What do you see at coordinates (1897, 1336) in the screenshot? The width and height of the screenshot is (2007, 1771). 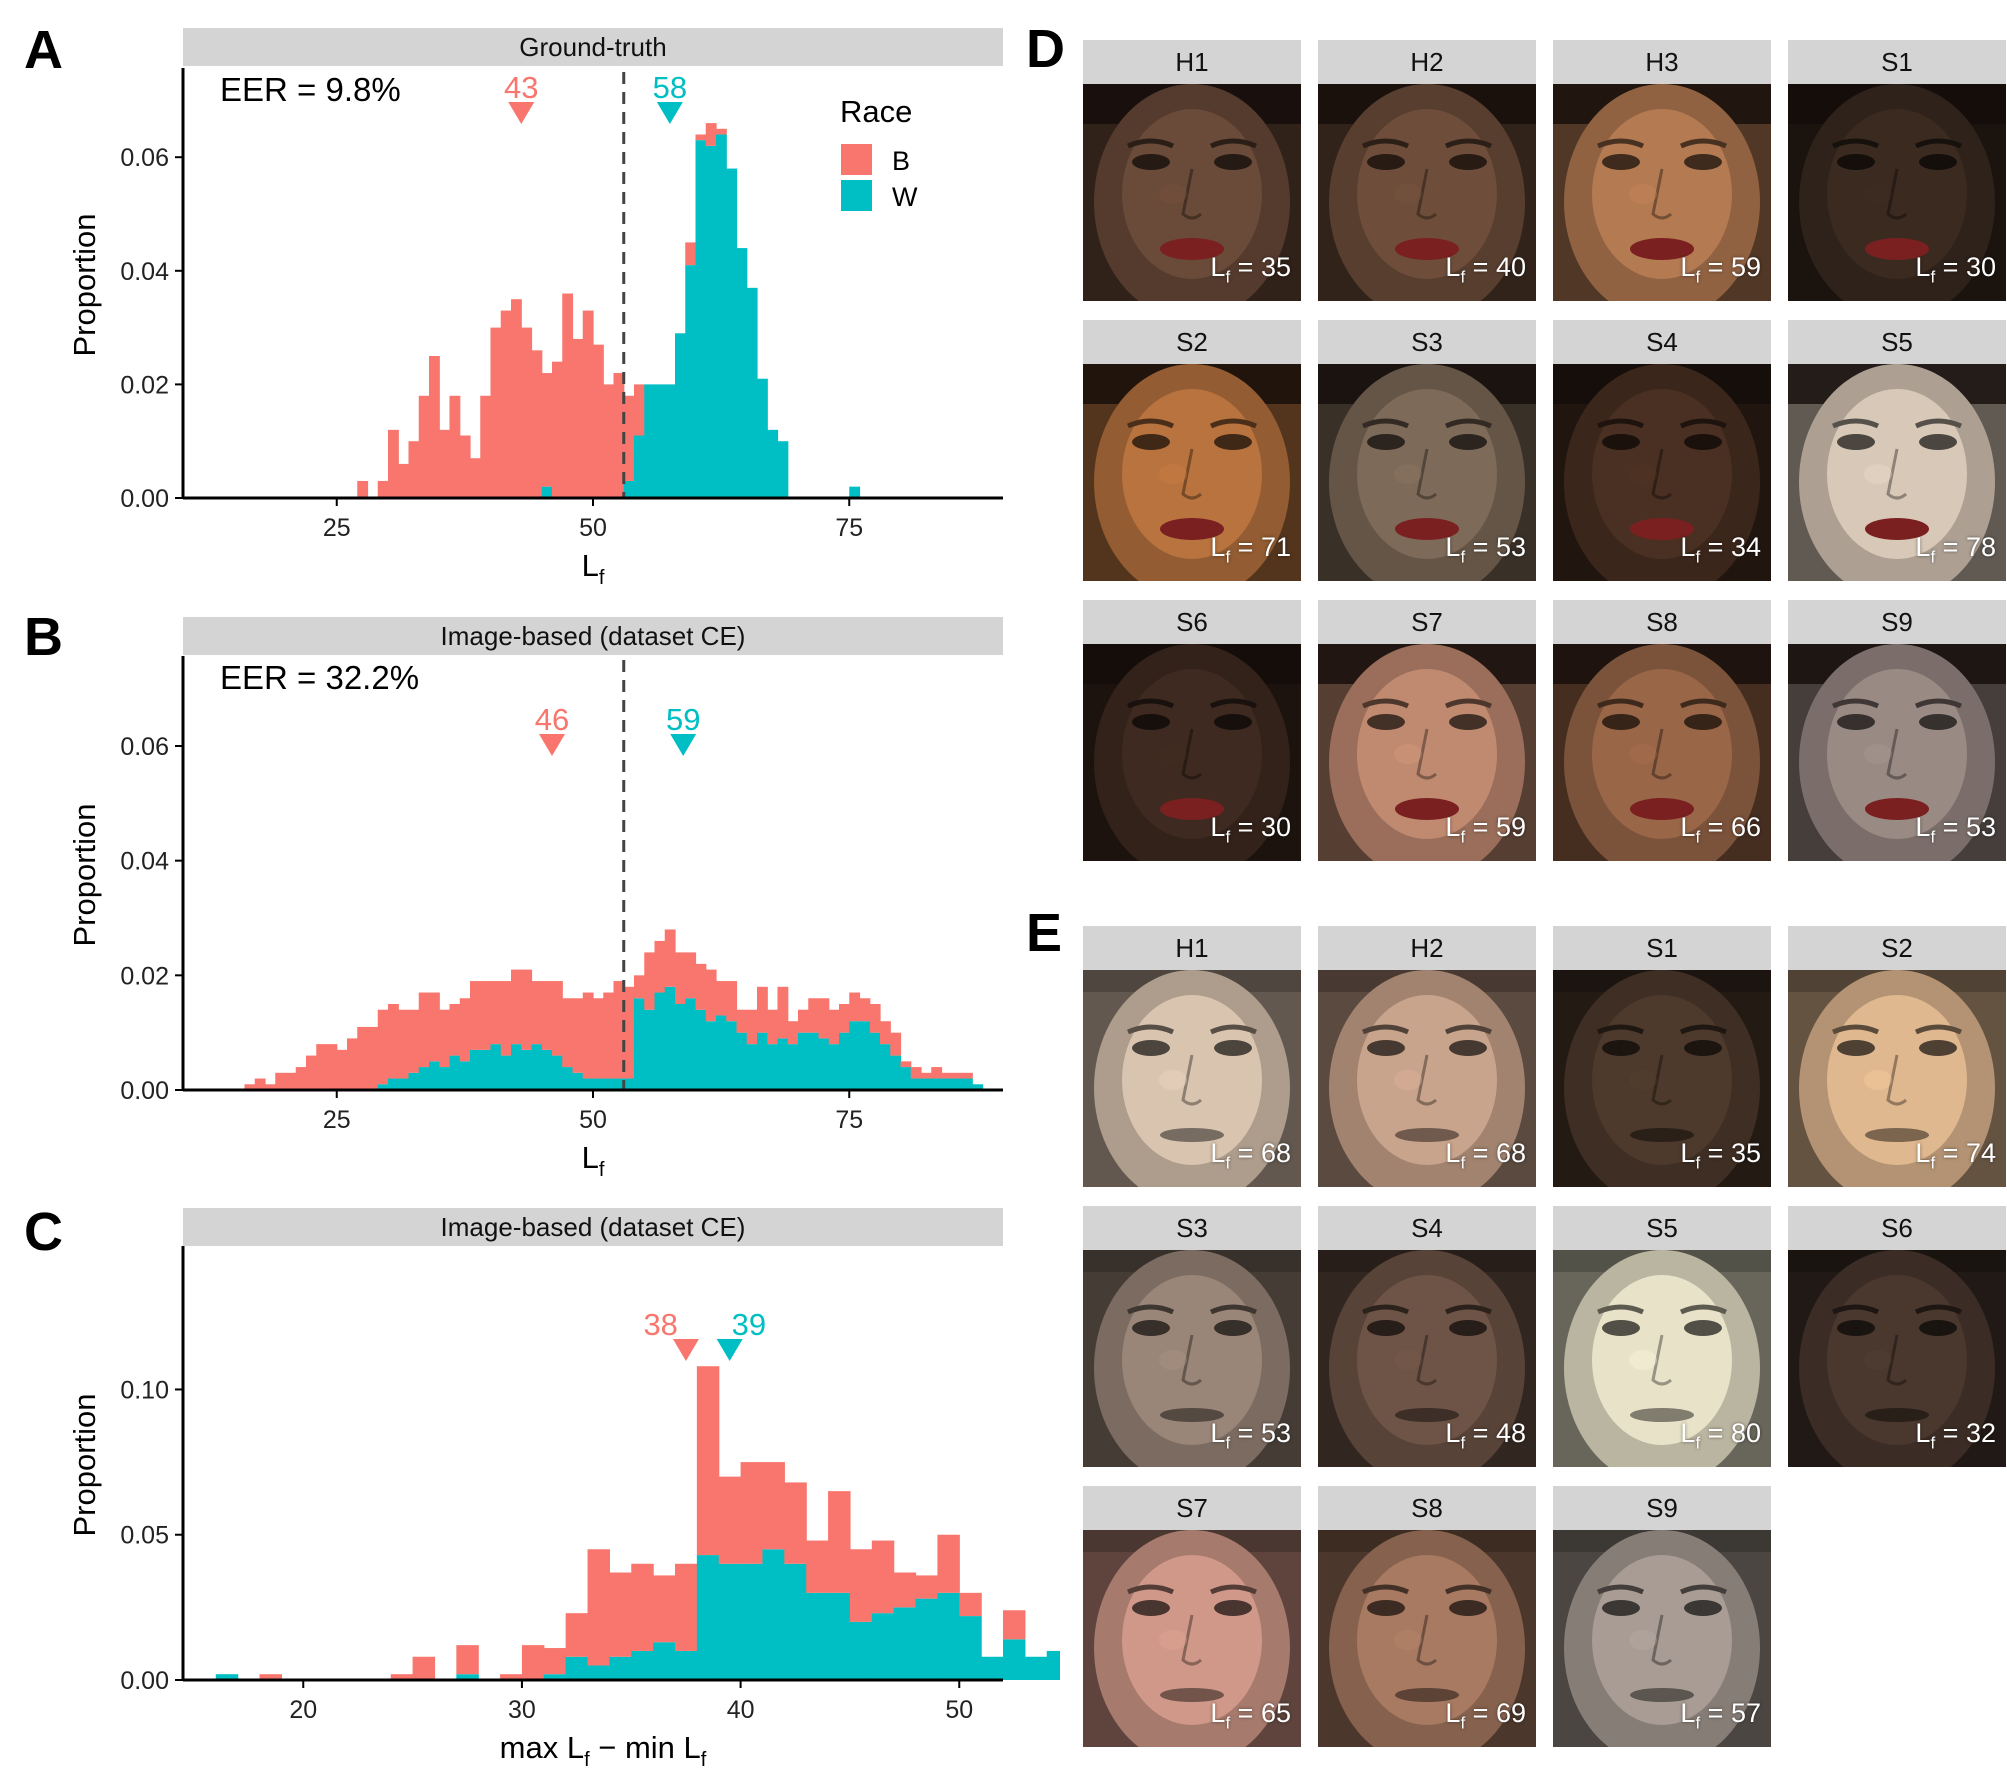 I see `face-tile: S6 Lf = 32` at bounding box center [1897, 1336].